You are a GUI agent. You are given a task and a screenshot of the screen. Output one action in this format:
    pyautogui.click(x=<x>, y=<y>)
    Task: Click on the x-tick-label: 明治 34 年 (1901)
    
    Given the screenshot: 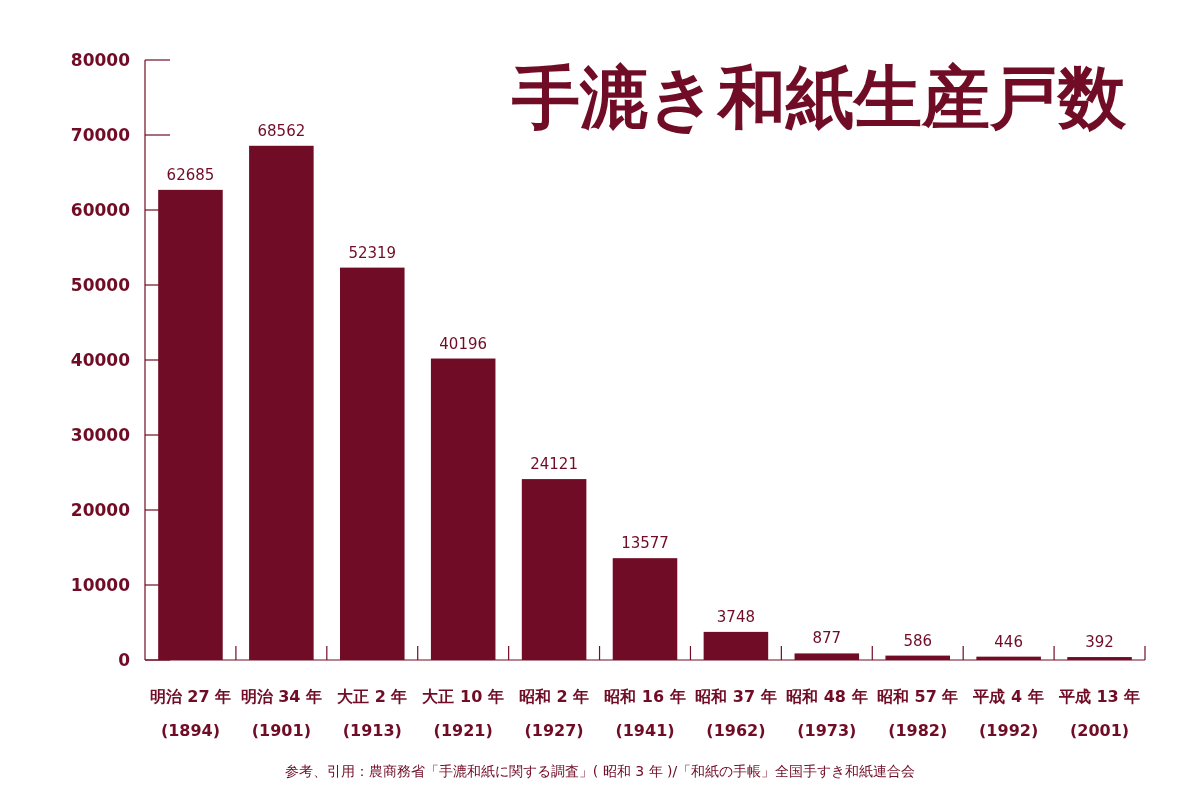 What is the action you would take?
    pyautogui.click(x=281, y=713)
    